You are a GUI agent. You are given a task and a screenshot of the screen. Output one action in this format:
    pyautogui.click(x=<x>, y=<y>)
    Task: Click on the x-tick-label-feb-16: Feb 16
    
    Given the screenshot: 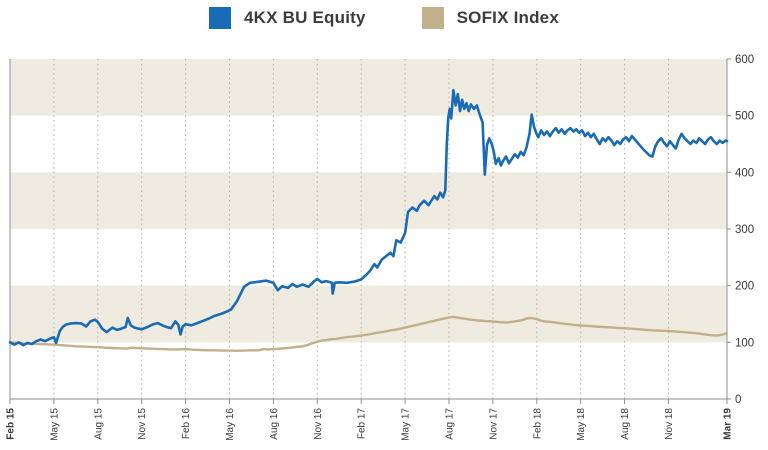 What is the action you would take?
    pyautogui.click(x=186, y=424)
    